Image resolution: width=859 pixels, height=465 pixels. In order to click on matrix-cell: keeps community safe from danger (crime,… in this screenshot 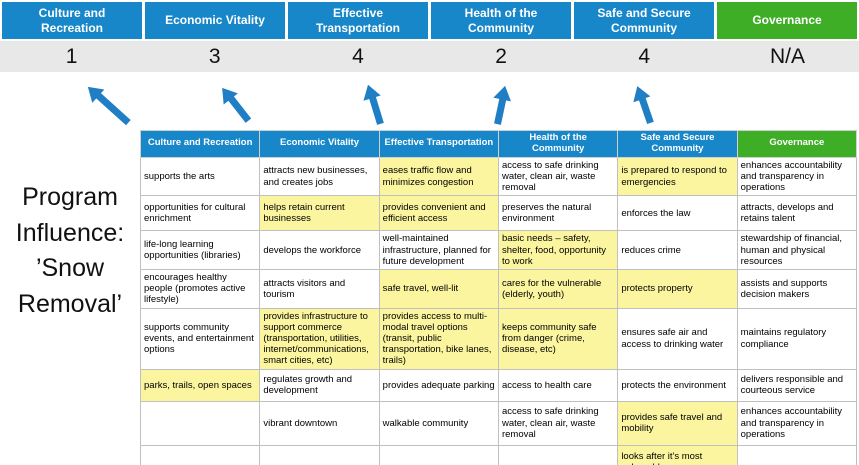, I will do `click(558, 338)`.